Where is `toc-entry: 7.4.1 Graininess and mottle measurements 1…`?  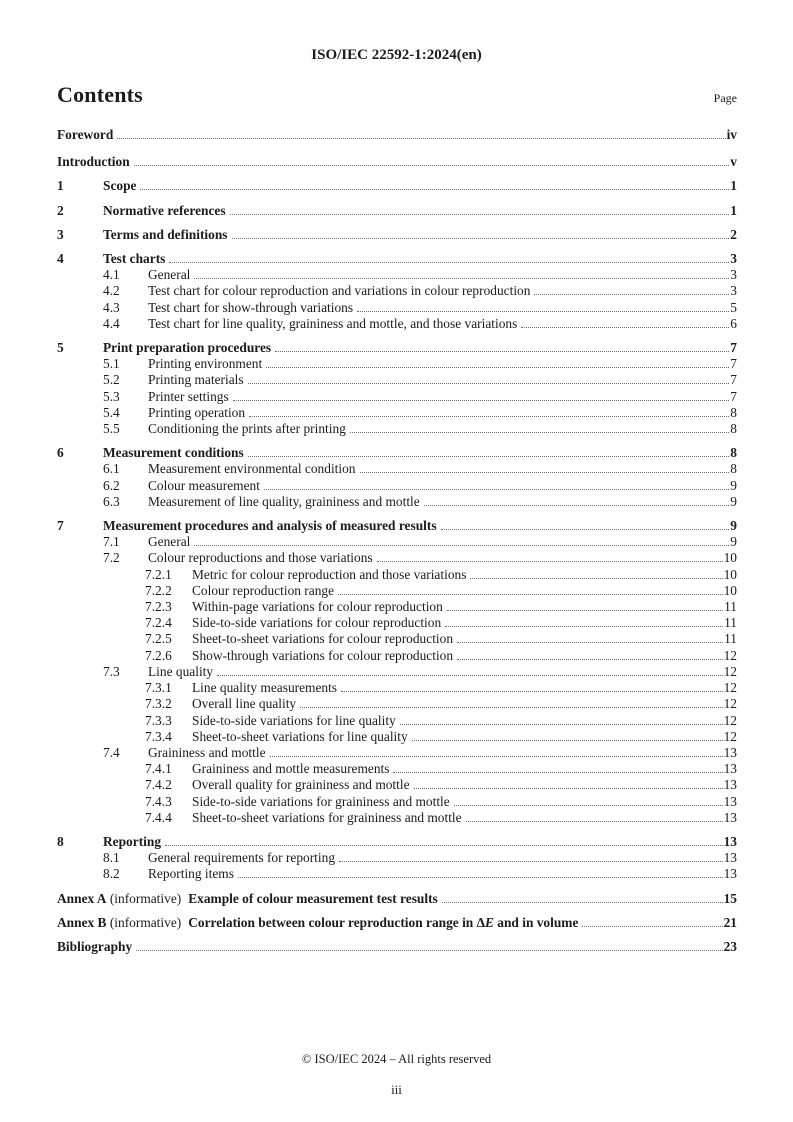
toc-entry: 7.4.1 Graininess and mottle measurements 1… is located at coordinates (397, 769).